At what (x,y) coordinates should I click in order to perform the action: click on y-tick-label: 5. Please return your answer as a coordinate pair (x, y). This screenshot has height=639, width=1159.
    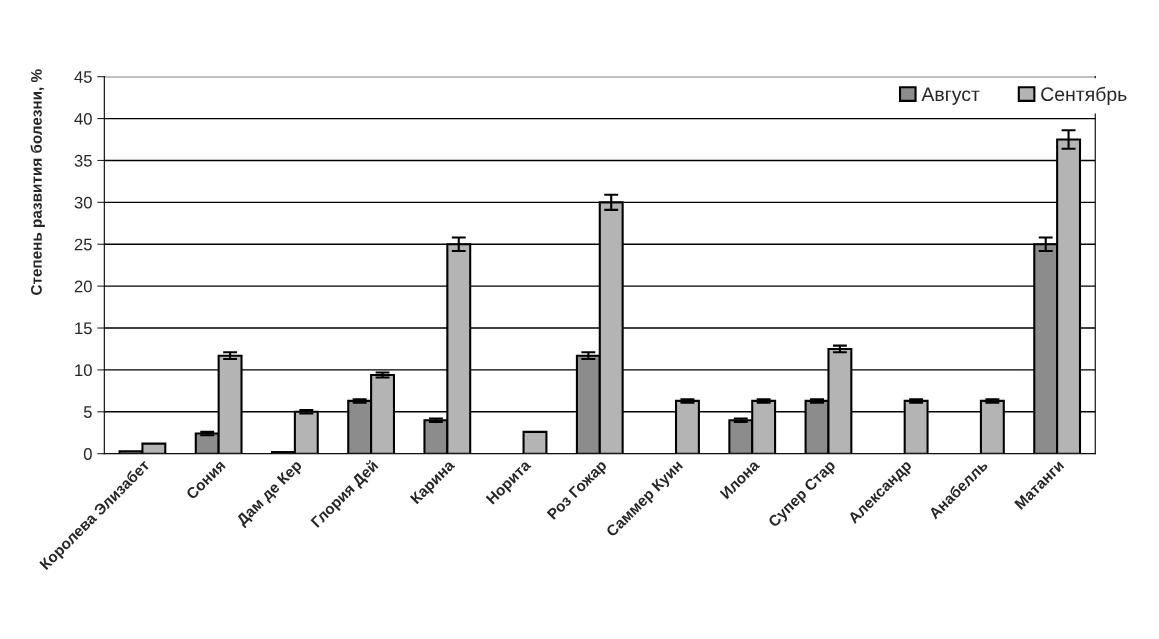
    Looking at the image, I should click on (87, 412).